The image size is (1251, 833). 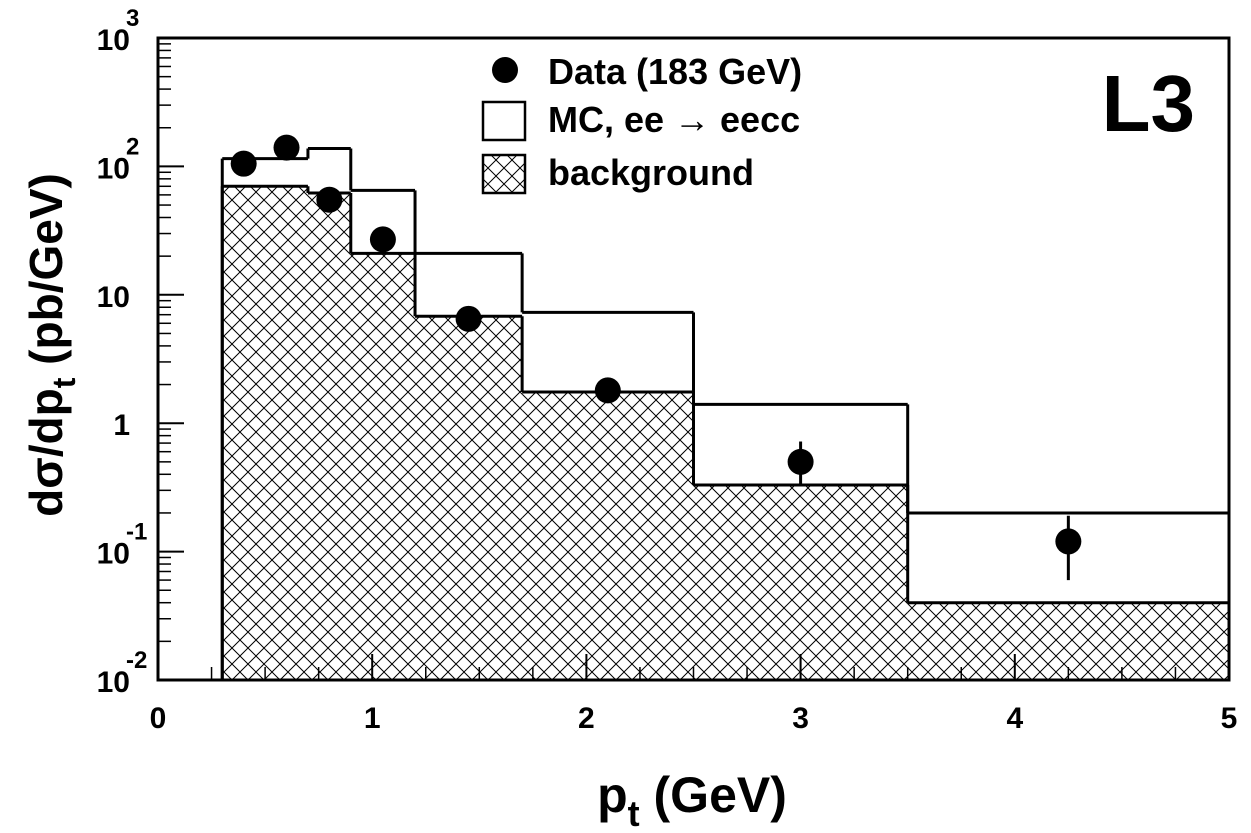 What do you see at coordinates (505, 70) in the screenshot?
I see `legend-data-marker` at bounding box center [505, 70].